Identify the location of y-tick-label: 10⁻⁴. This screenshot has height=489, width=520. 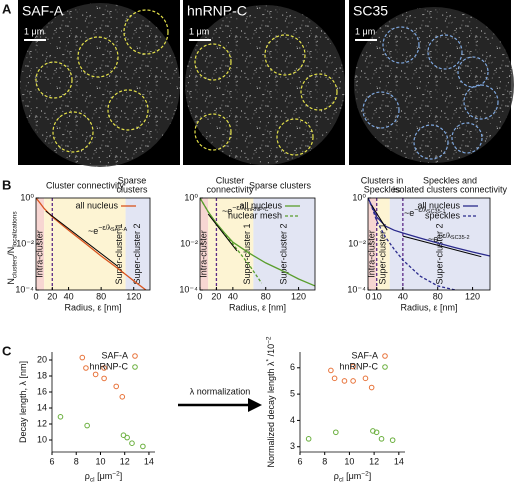
(188, 289).